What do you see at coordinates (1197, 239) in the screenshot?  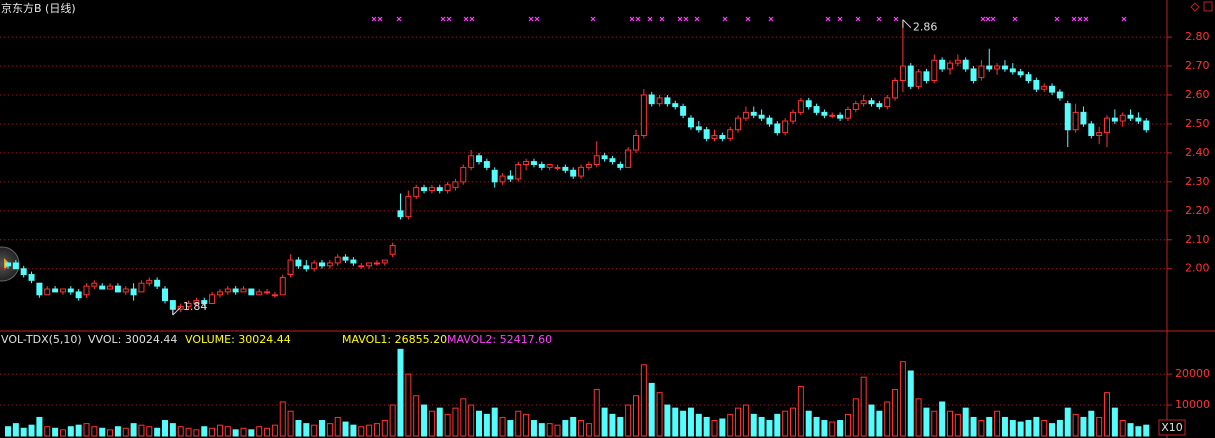 I see `y-tick-label: 2.10` at bounding box center [1197, 239].